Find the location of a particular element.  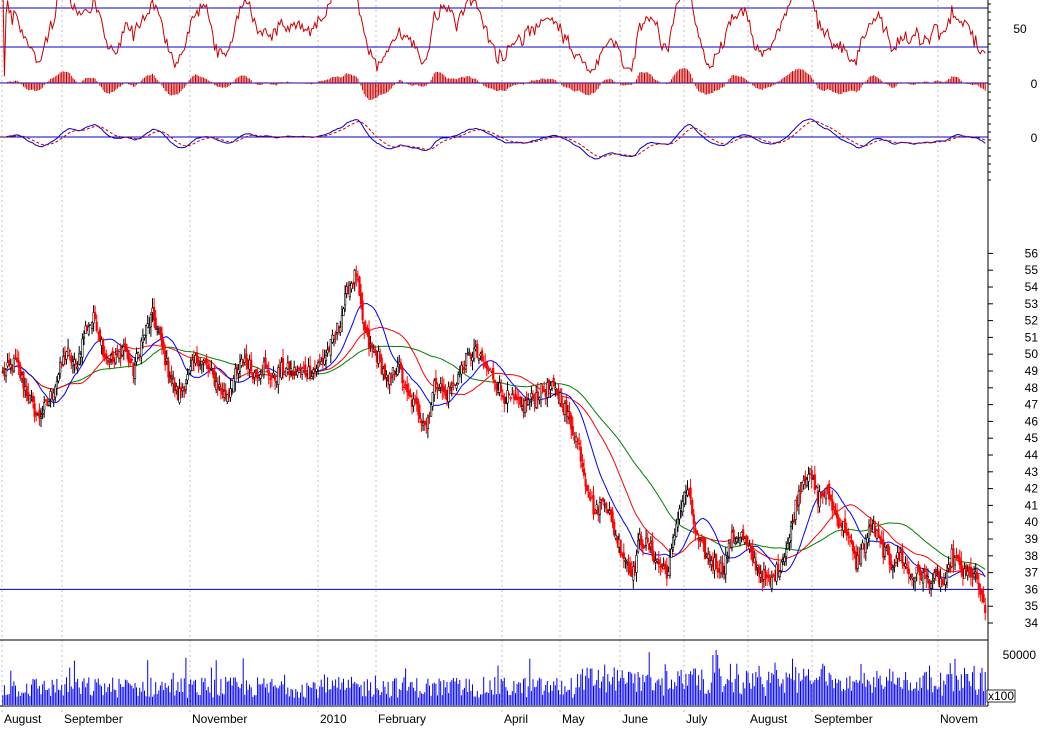

volume-tick-label: 50000 is located at coordinates (1020, 655).